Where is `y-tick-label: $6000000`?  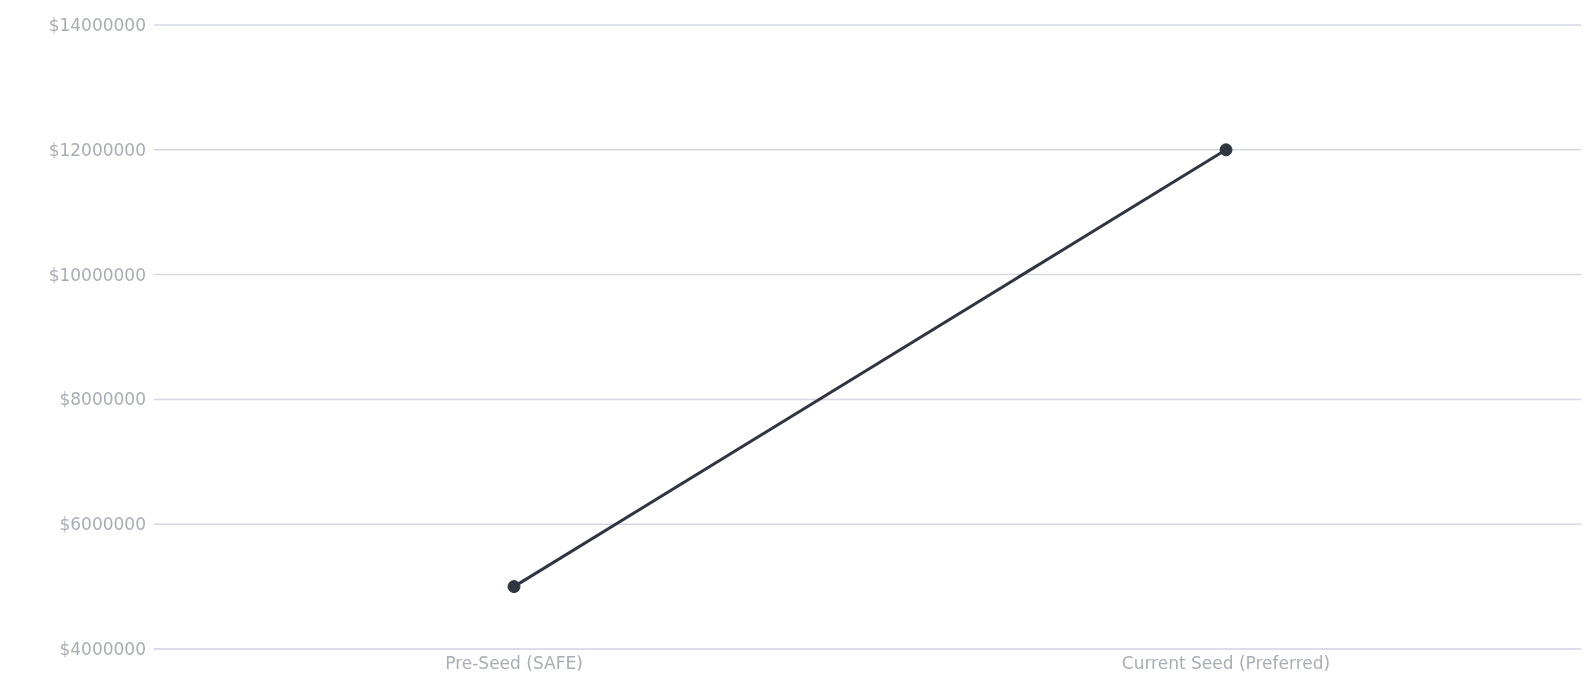
y-tick-label: $6000000 is located at coordinates (102, 524).